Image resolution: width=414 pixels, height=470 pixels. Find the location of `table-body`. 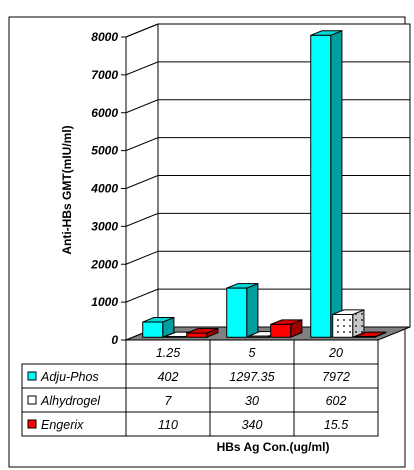

table-body is located at coordinates (200, 400).